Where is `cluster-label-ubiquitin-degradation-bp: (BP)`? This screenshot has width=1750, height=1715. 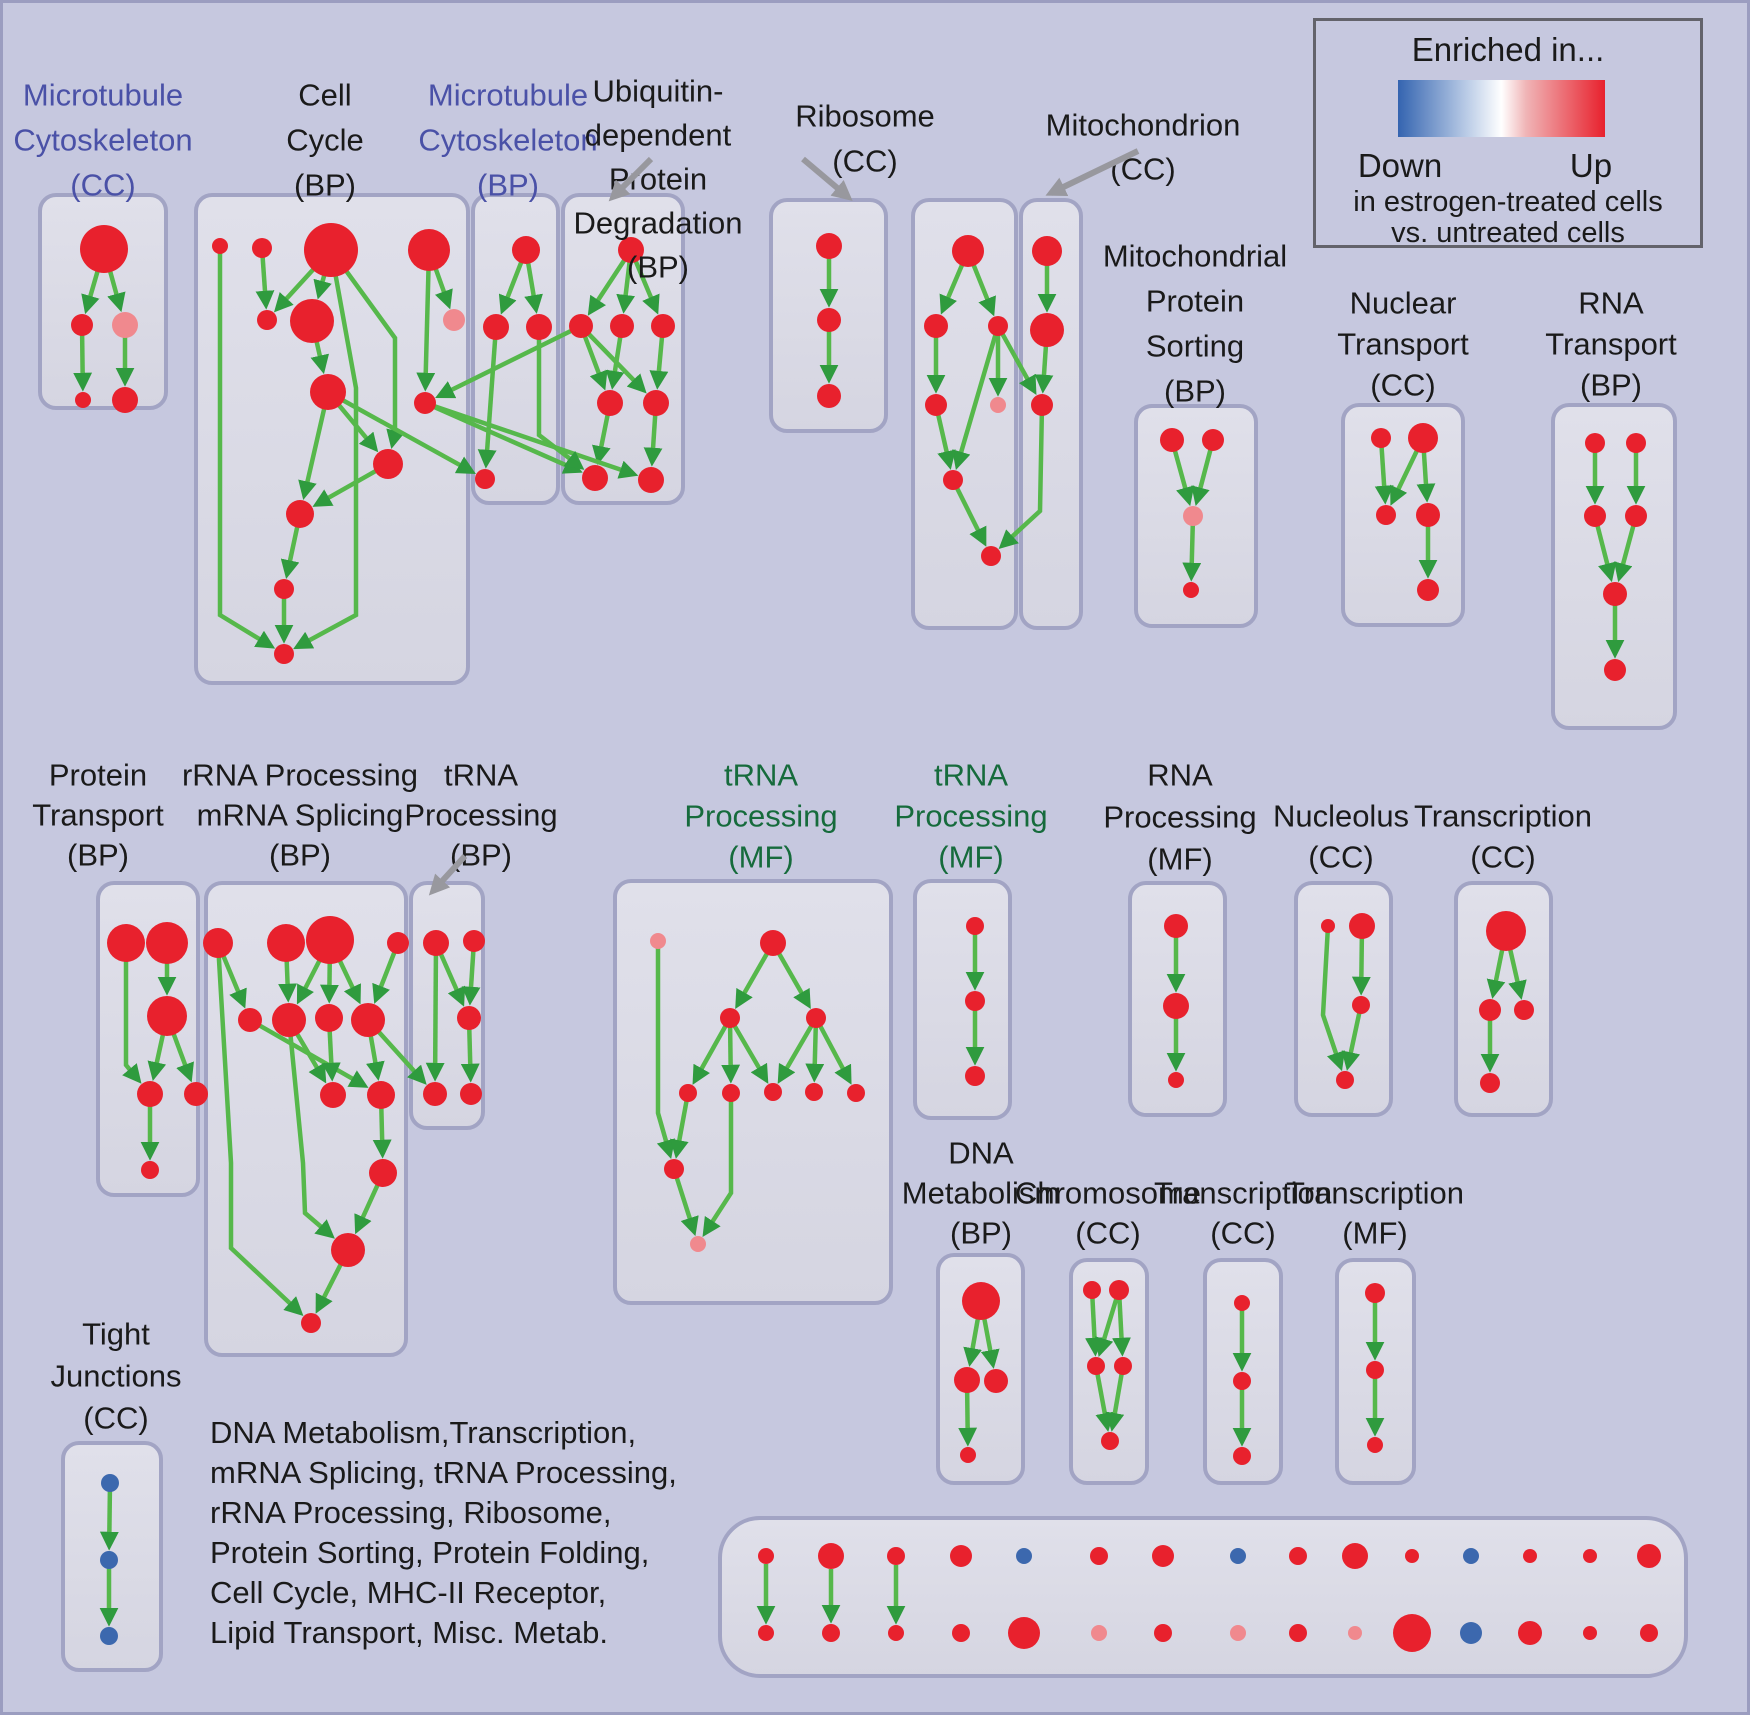 cluster-label-ubiquitin-degradation-bp: (BP) is located at coordinates (658, 267).